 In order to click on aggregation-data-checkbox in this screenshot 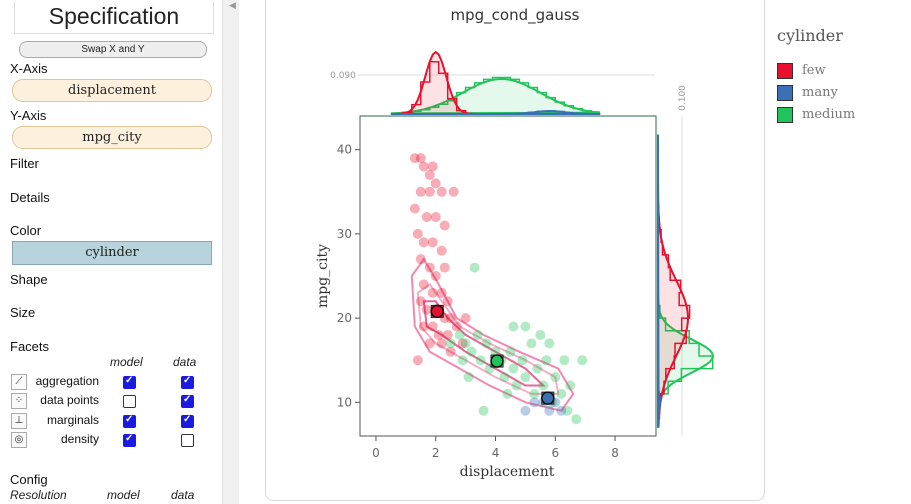, I will do `click(187, 382)`.